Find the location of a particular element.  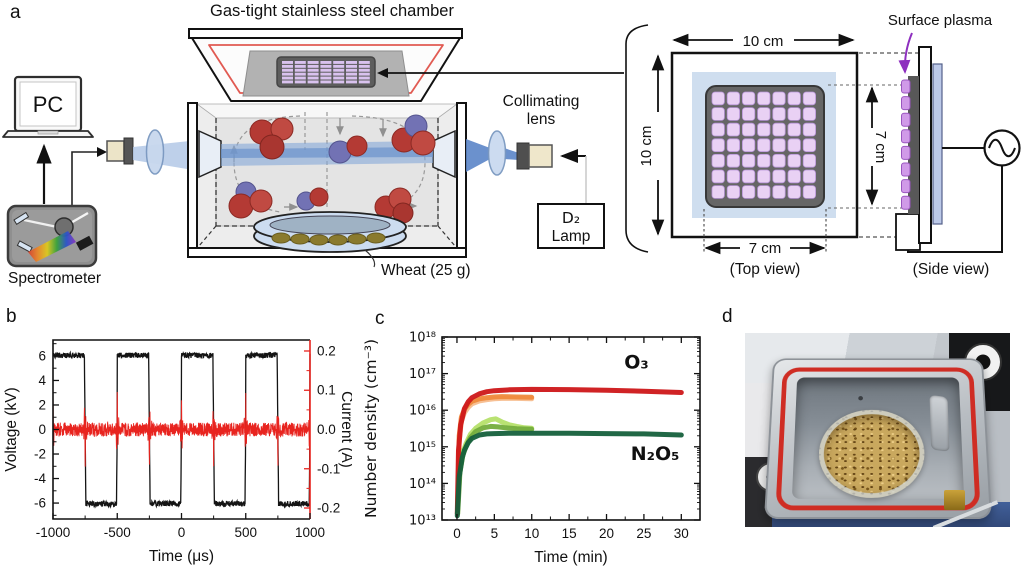

y-tick-label: 10¹⁵ is located at coordinates (422, 447).